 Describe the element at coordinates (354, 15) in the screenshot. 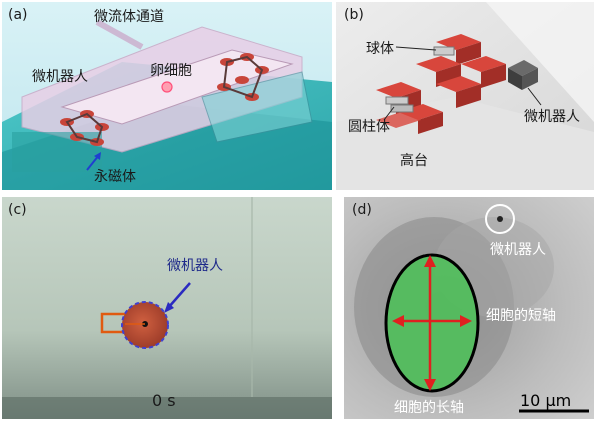

I see `panel-b-label: (b)` at that location.